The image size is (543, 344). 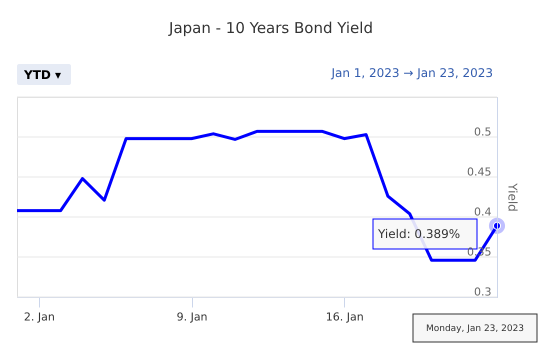 I want to click on text: Monday, Jan 23, 2023, so click(x=475, y=329).